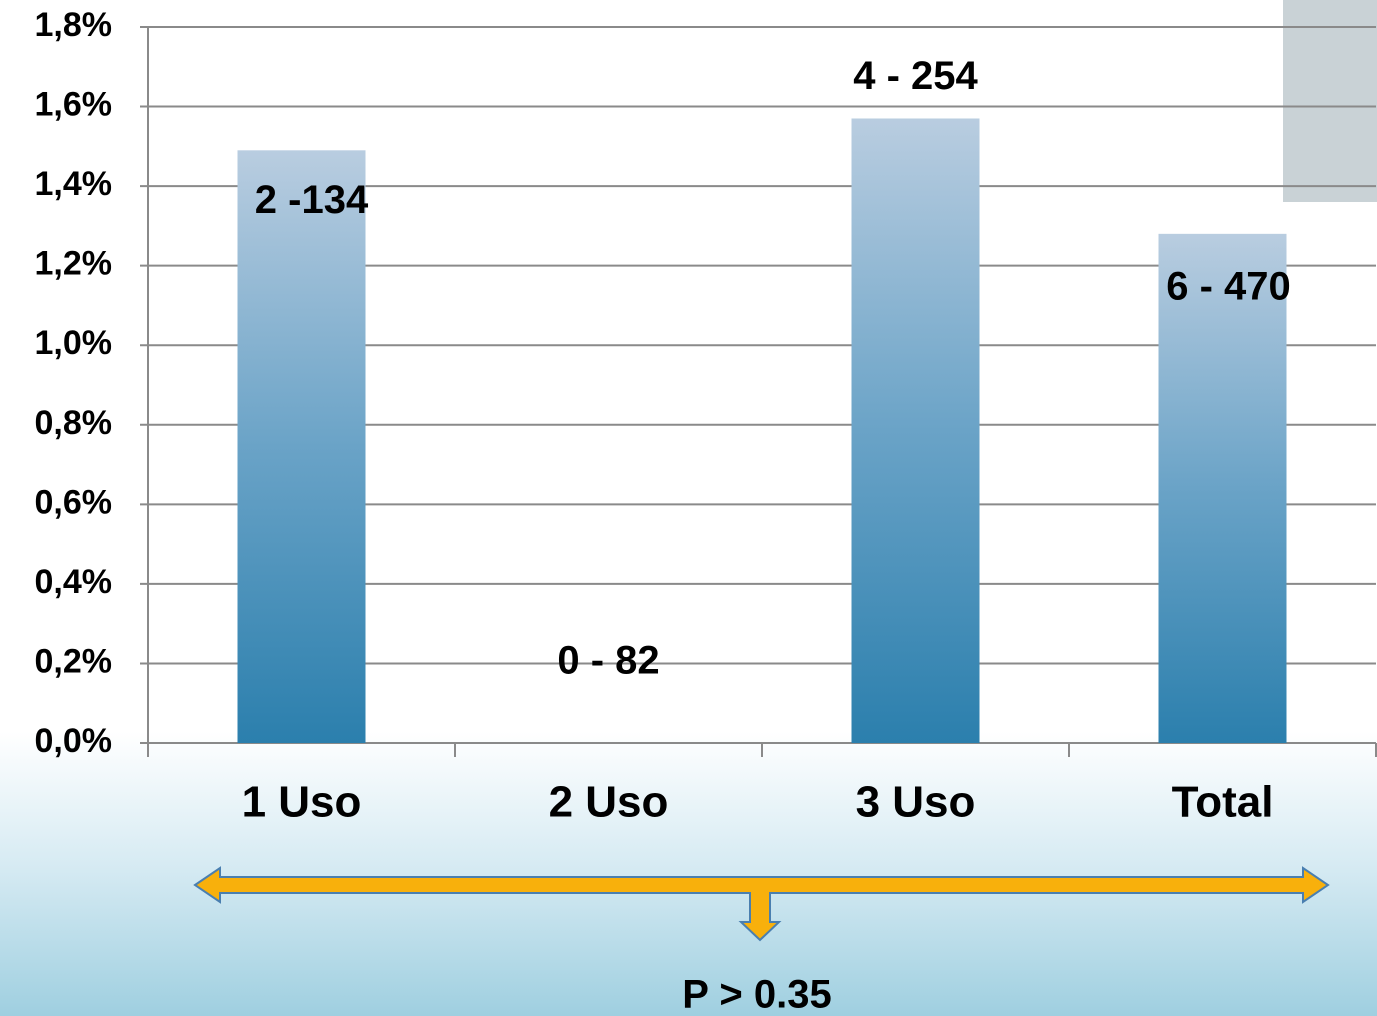  Describe the element at coordinates (756, 994) in the screenshot. I see `p-value: P > 0.35` at that location.